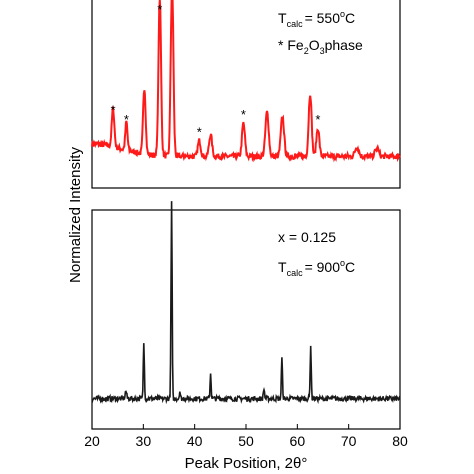 Image resolution: width=474 pixels, height=474 pixels. Describe the element at coordinates (316, 268) in the screenshot. I see `bottom-tcalc-annotation: Tcalc = 900oC` at that location.